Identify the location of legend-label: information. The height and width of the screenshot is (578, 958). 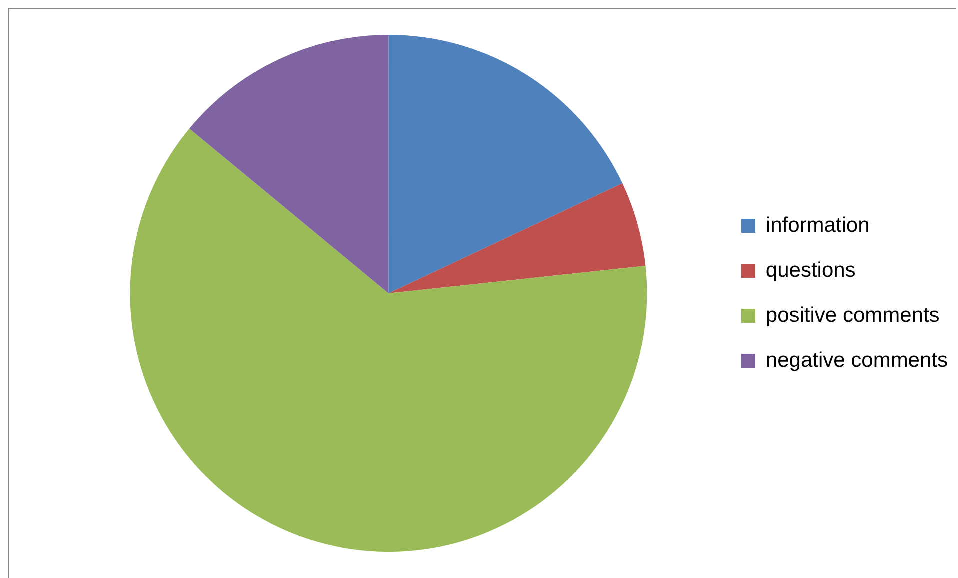
(818, 225).